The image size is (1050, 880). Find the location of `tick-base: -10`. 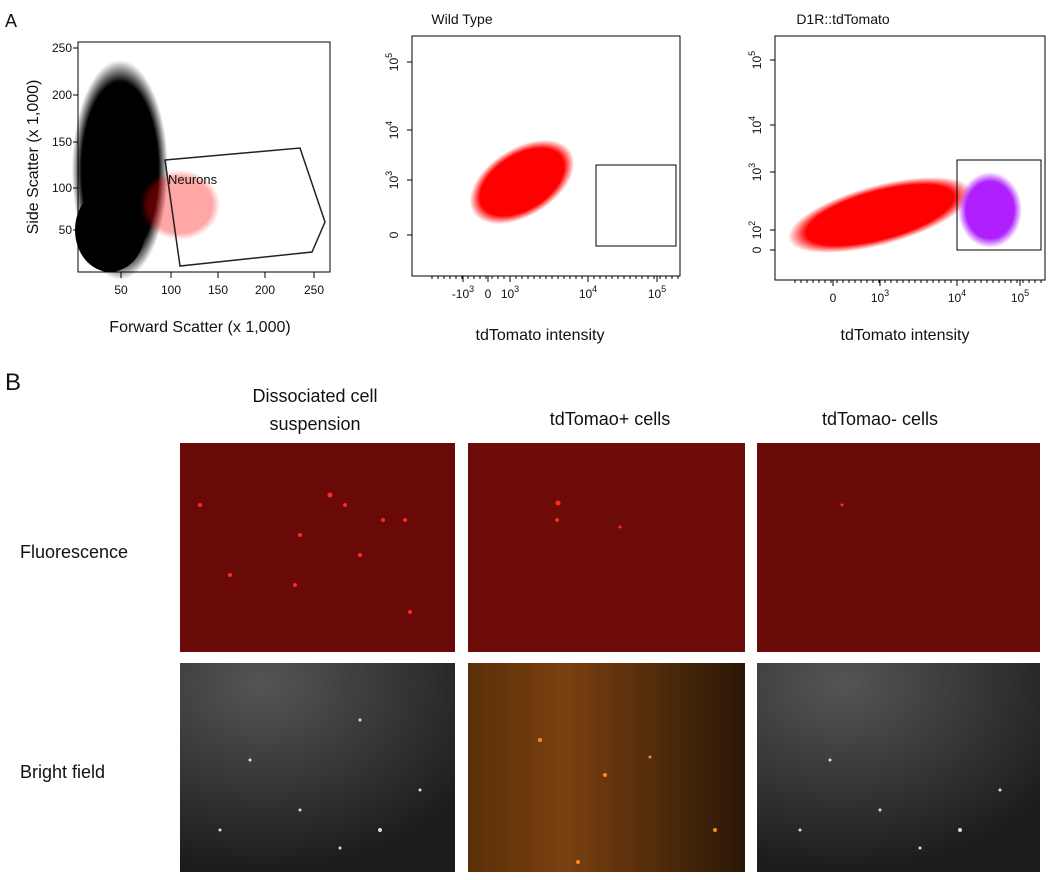

tick-base: -10 is located at coordinates (461, 294).